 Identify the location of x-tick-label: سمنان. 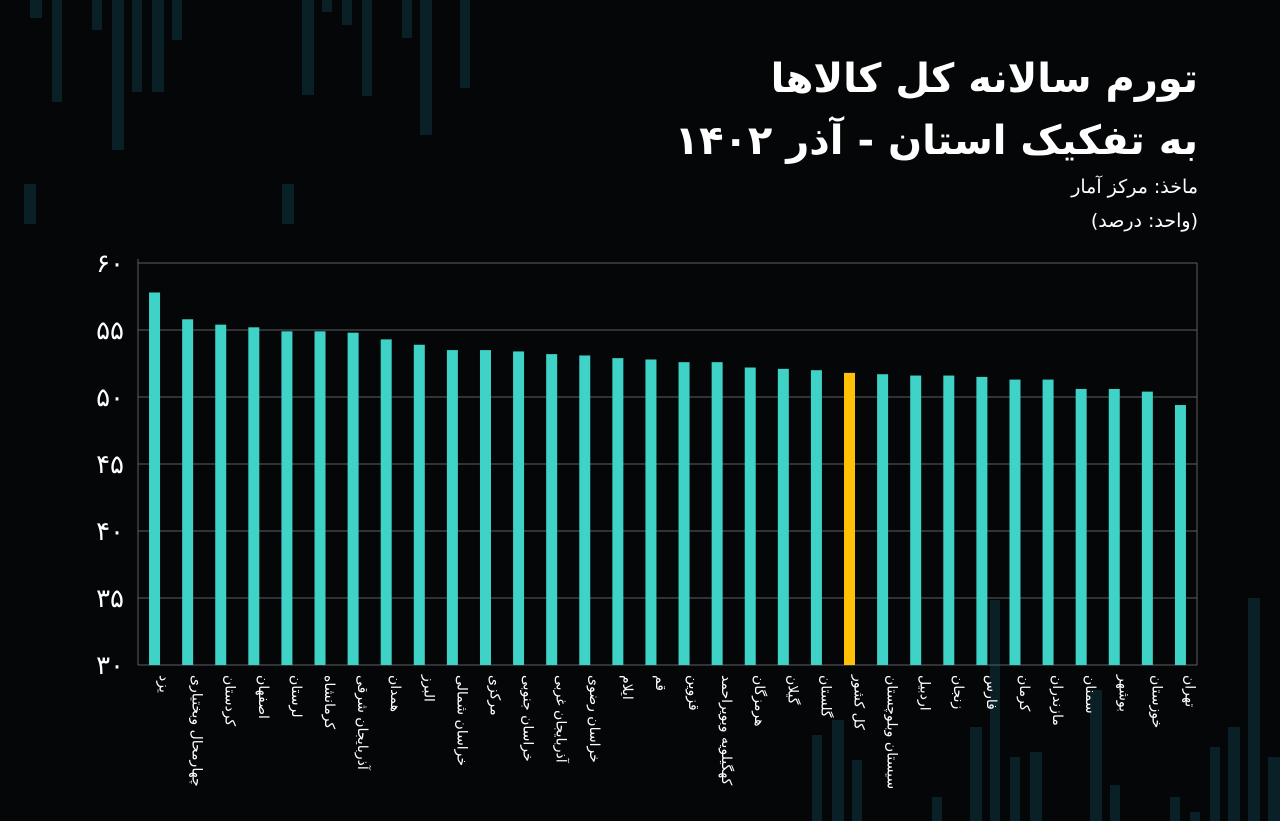
(1090, 694).